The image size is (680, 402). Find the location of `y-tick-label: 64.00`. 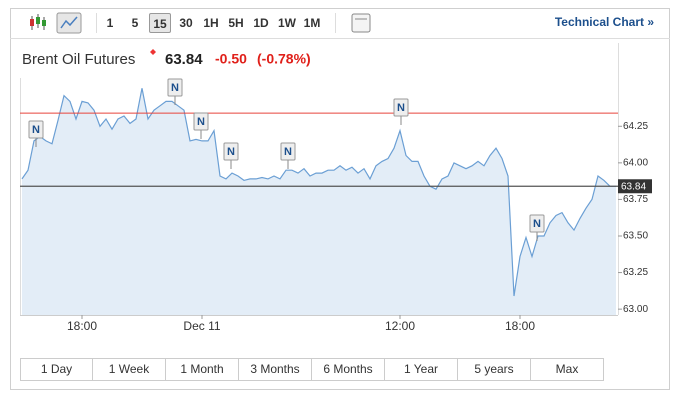

y-tick-label: 64.00 is located at coordinates (635, 162).